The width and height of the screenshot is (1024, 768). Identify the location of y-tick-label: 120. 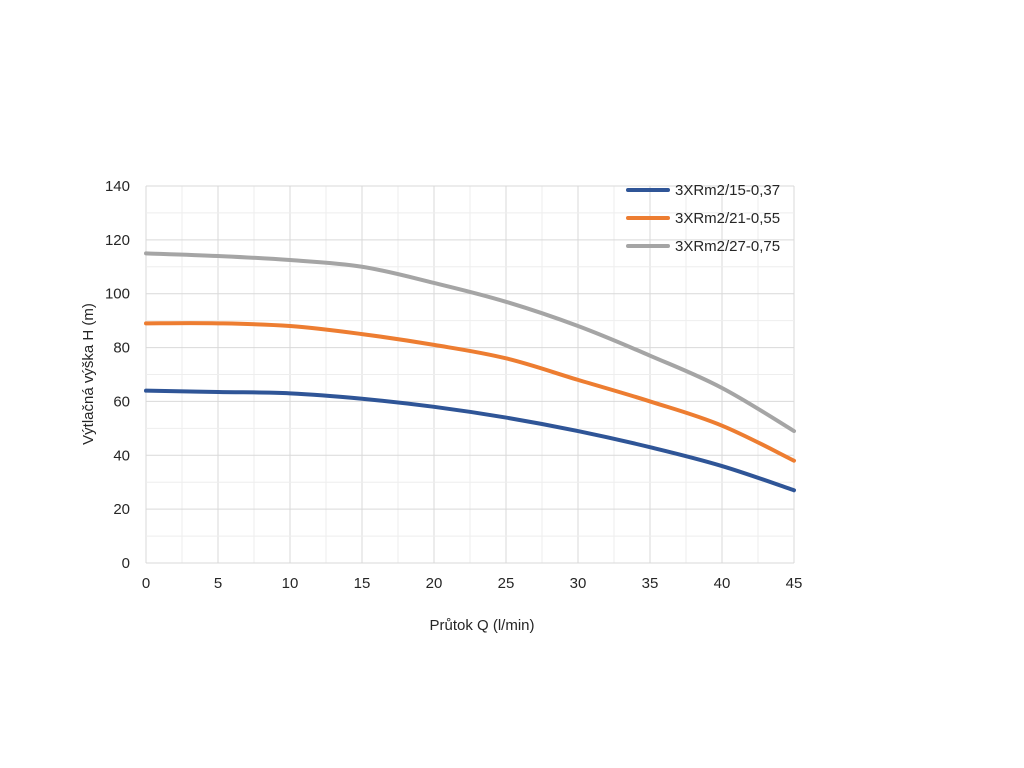
(117, 240).